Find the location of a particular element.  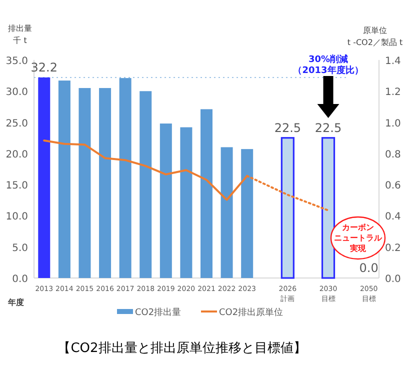

y2-tick-label: 0.4 is located at coordinates (393, 217).